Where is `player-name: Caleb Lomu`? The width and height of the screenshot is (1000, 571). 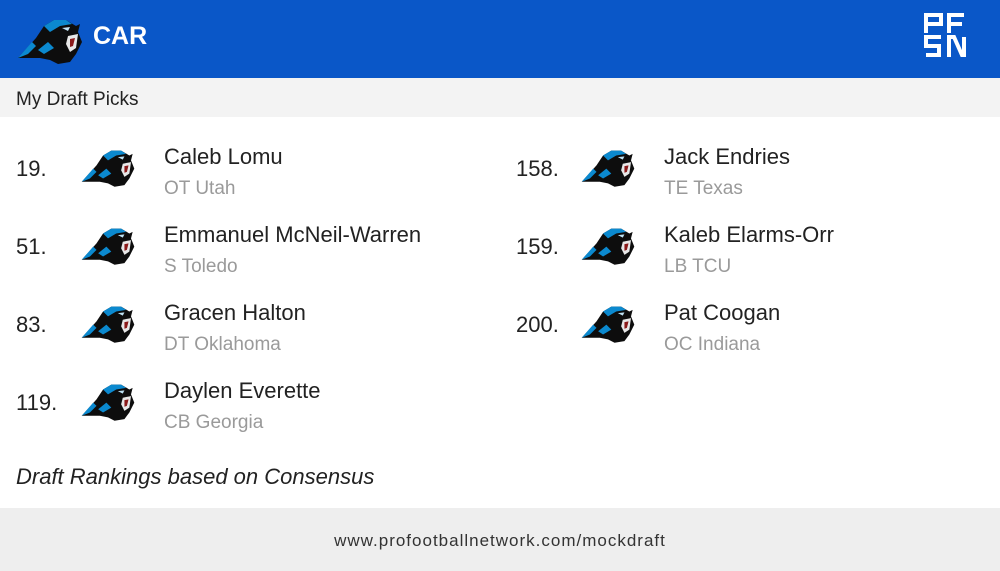
player-name: Caleb Lomu is located at coordinates (223, 156).